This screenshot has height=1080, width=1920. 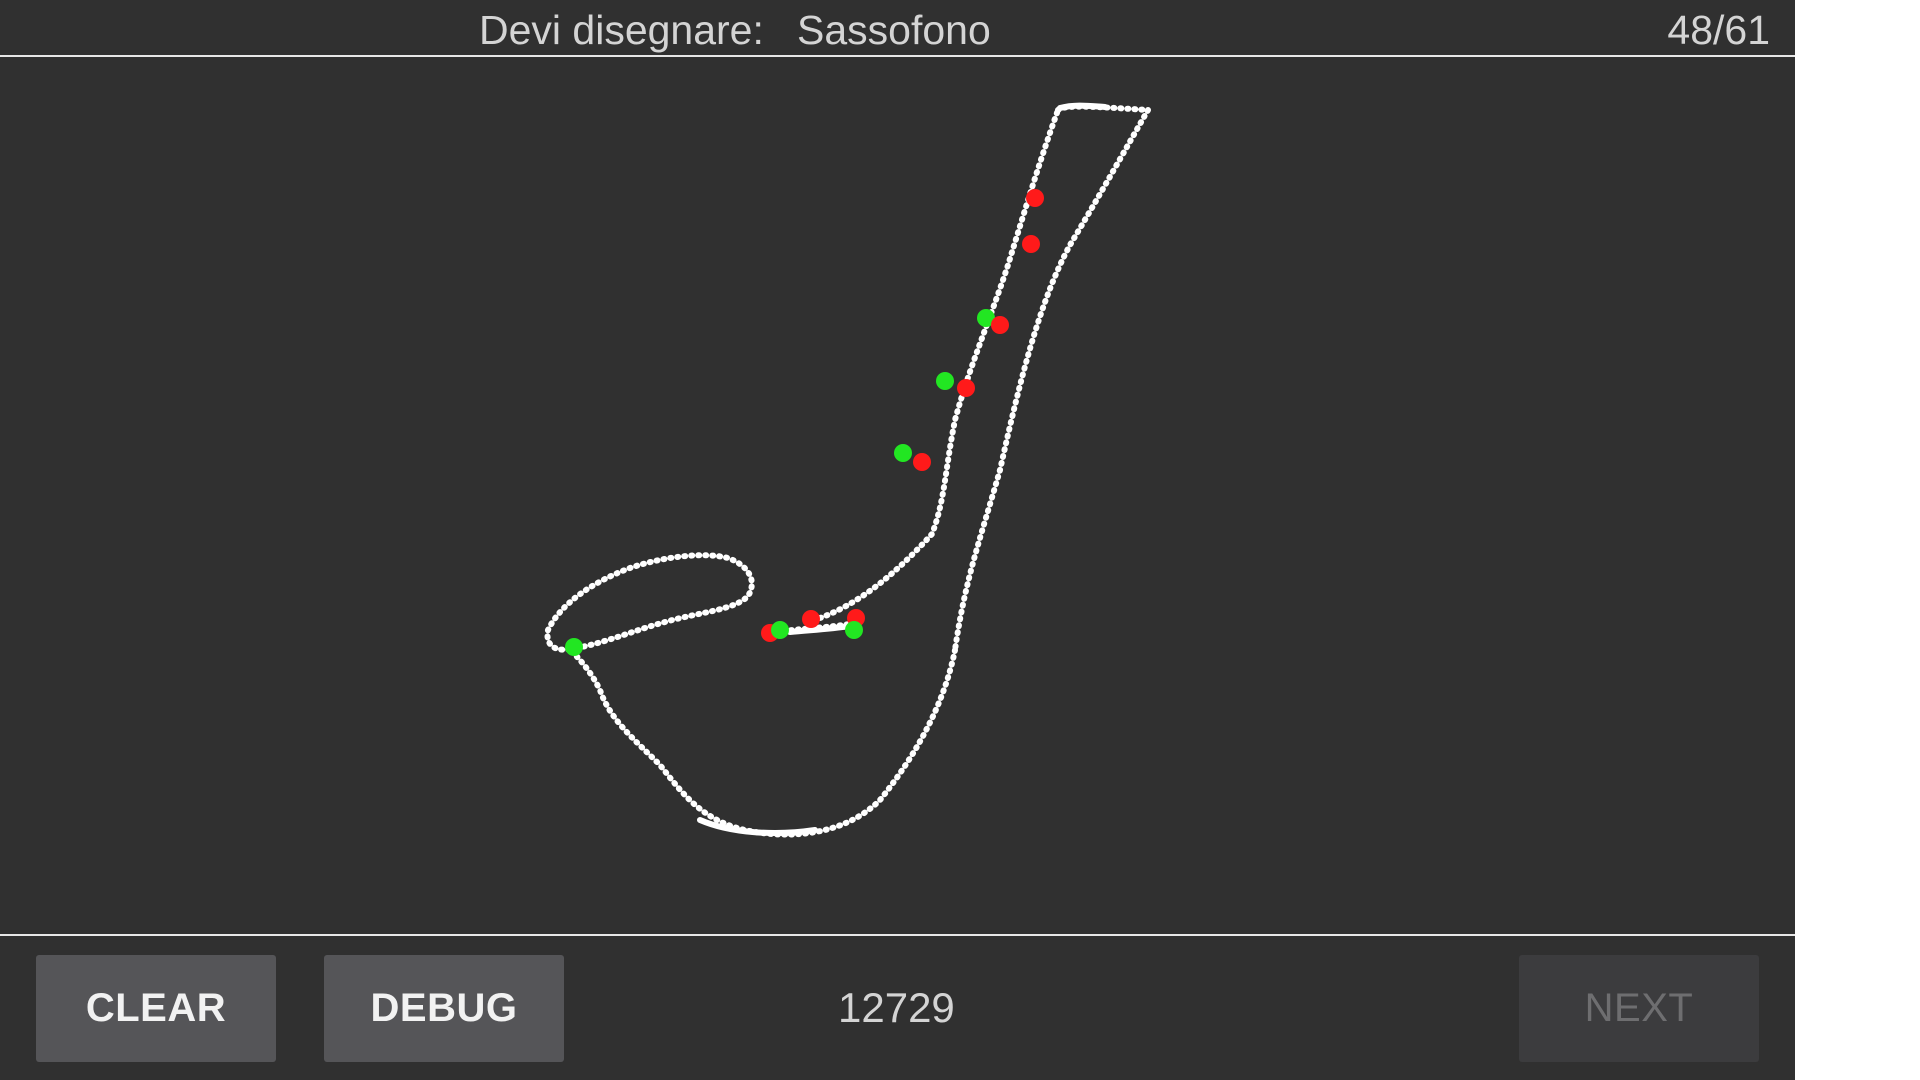 I want to click on sketch-solid-crossbar, so click(x=820, y=629).